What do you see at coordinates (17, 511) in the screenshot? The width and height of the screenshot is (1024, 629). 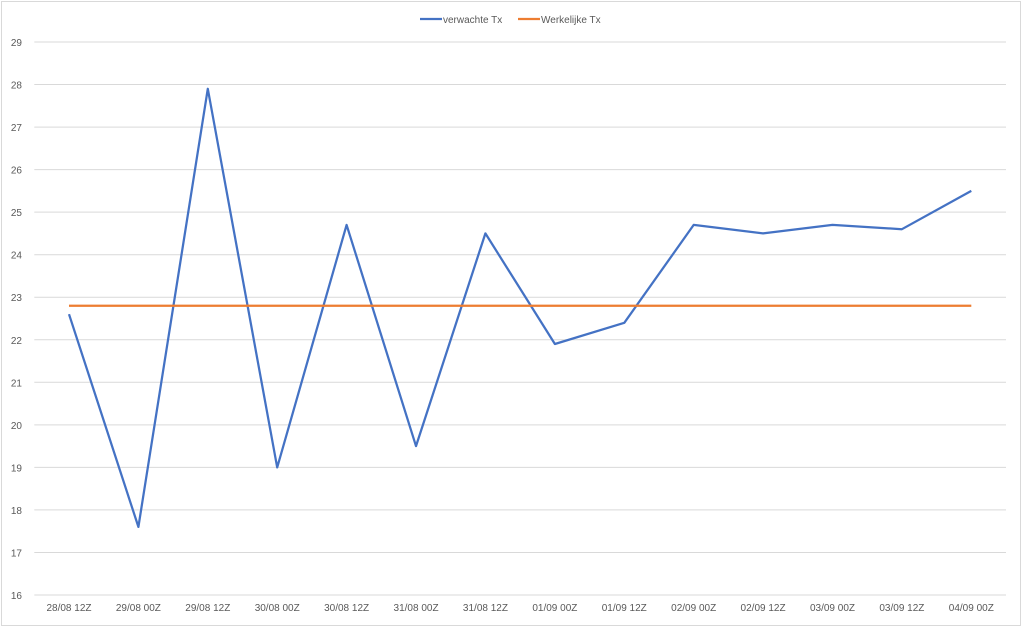 I see `y-tick-label: 18` at bounding box center [17, 511].